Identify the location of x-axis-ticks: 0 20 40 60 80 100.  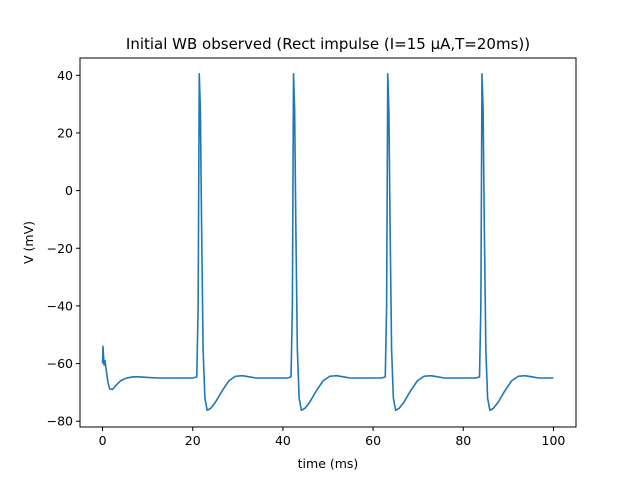
(332, 437).